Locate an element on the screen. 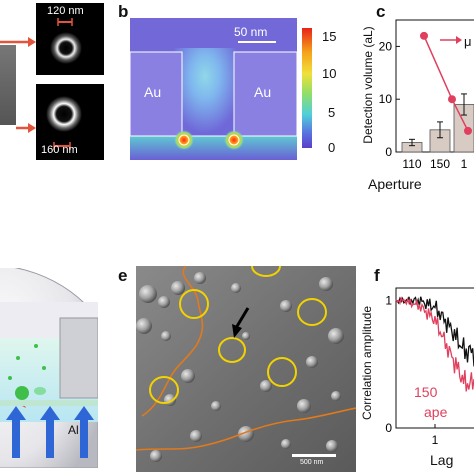 The width and height of the screenshot is (474, 474). micrograph-160nm: 160 nm is located at coordinates (70, 122).